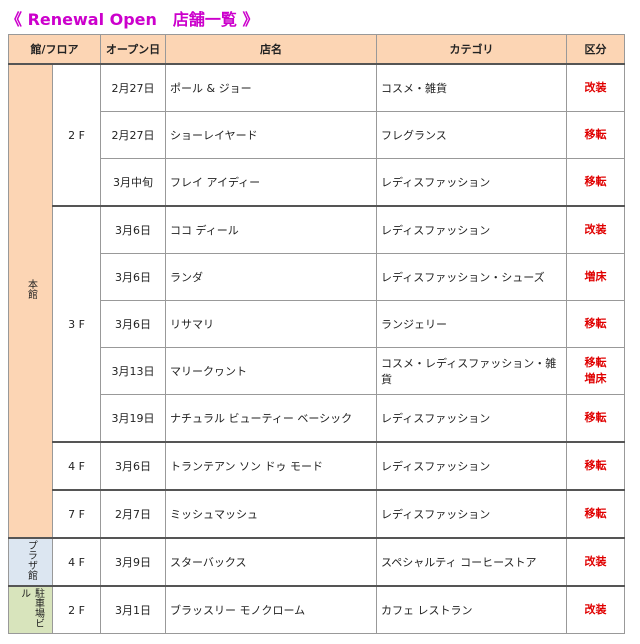 This screenshot has width=640, height=644. What do you see at coordinates (271, 371) in the screenshot?
I see `store-cell: マリークヮント` at bounding box center [271, 371].